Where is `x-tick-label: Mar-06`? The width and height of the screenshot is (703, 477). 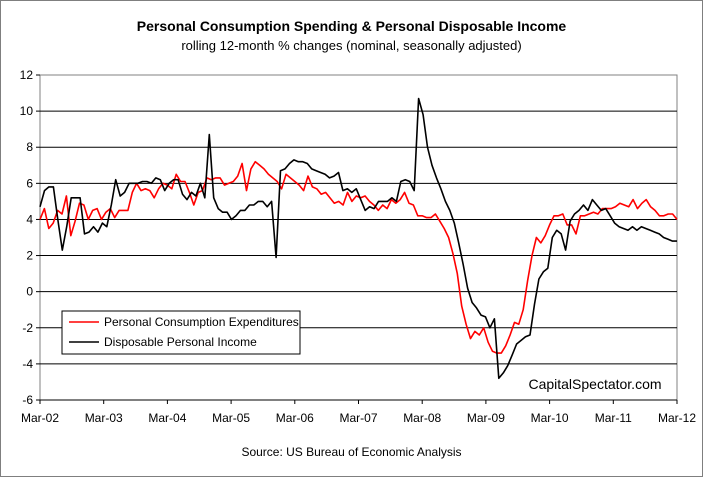 x-tick-label: Mar-06 is located at coordinates (295, 418).